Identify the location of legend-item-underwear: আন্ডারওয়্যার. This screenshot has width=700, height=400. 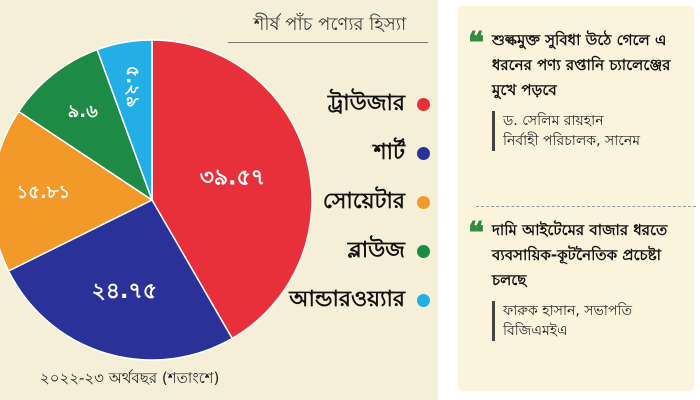
(345, 300).